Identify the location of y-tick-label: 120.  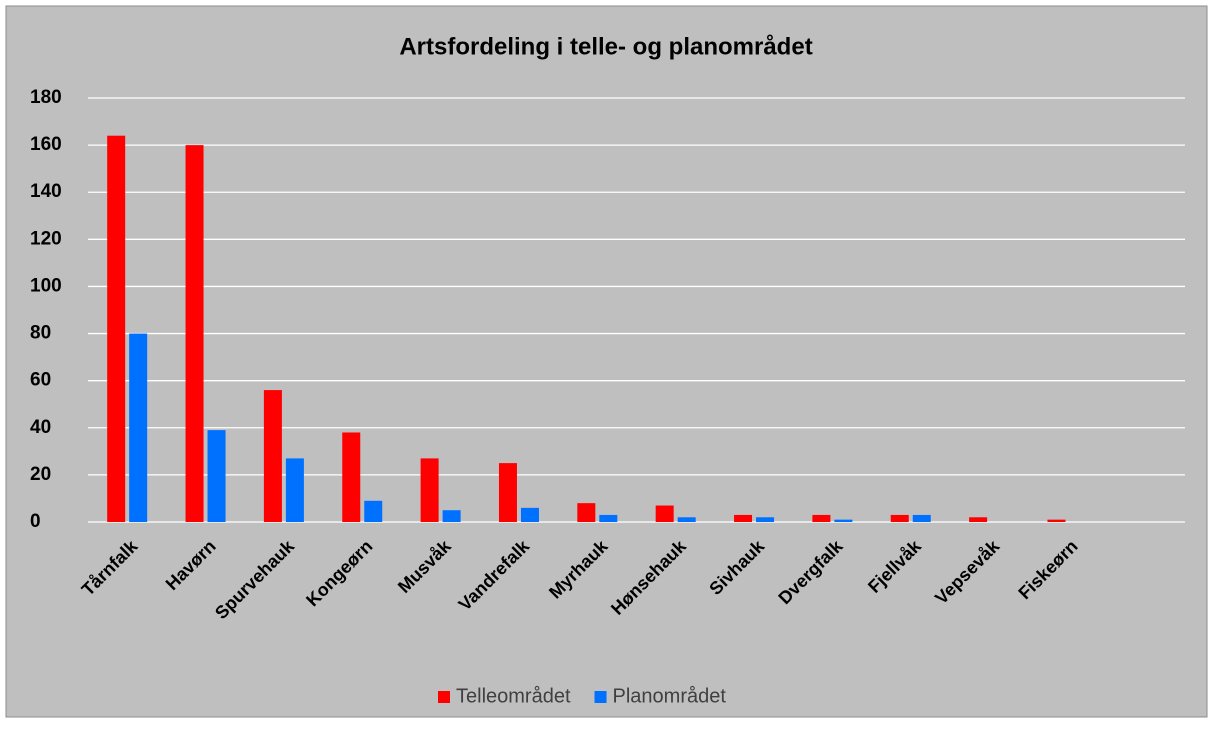
(46, 238).